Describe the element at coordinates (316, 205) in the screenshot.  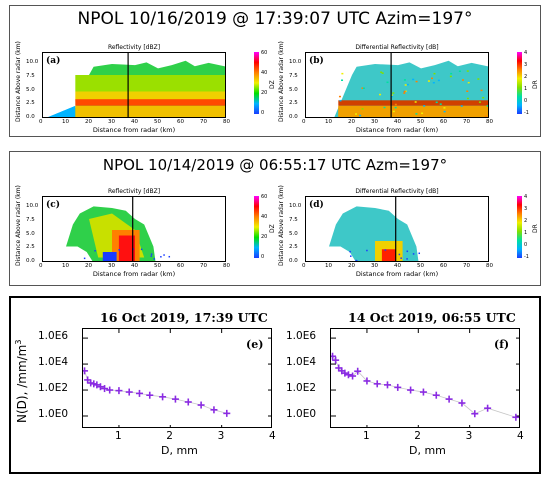
I see `panel-letter: (d)` at that location.